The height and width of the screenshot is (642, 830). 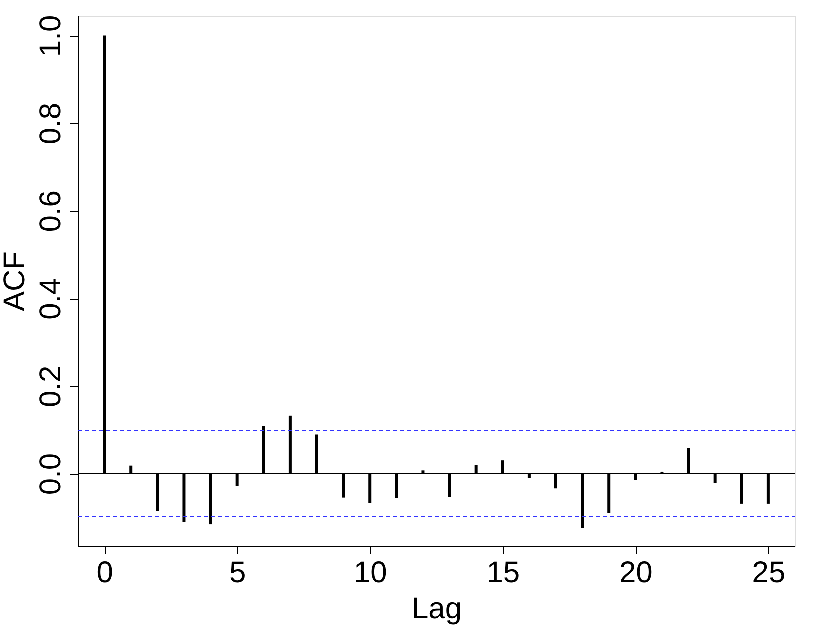 What do you see at coordinates (51, 387) in the screenshot?
I see `y-tick-label: 0.2` at bounding box center [51, 387].